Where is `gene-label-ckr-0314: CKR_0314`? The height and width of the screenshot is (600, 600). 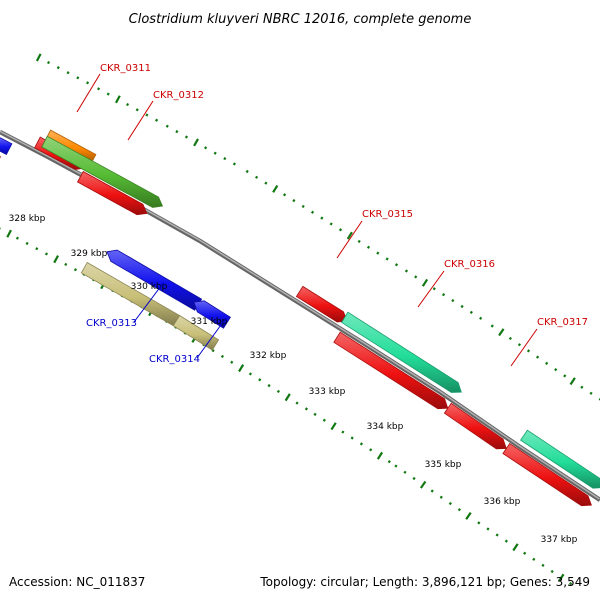
gene-label-ckr-0314: CKR_0314 is located at coordinates (188, 341).